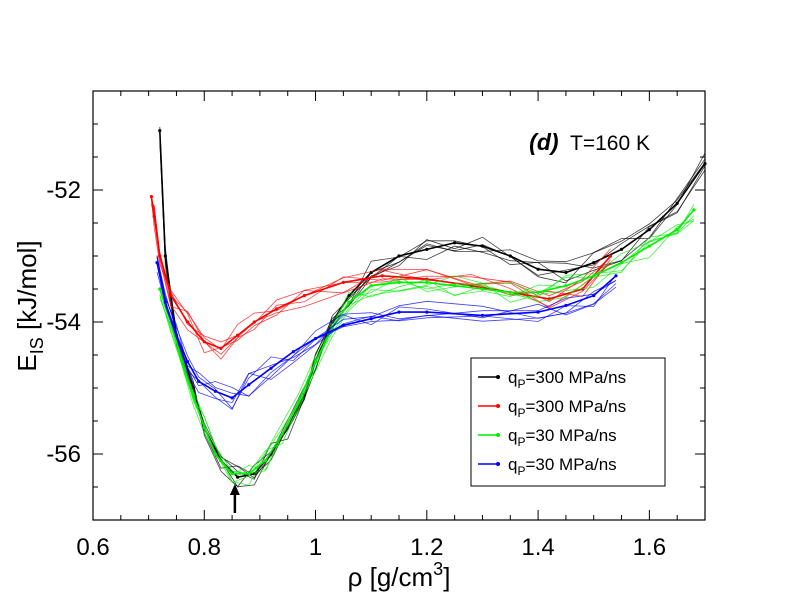 The height and width of the screenshot is (612, 792). Describe the element at coordinates (37, 345) in the screenshot. I see `y-axis-title-sub: IS` at that location.